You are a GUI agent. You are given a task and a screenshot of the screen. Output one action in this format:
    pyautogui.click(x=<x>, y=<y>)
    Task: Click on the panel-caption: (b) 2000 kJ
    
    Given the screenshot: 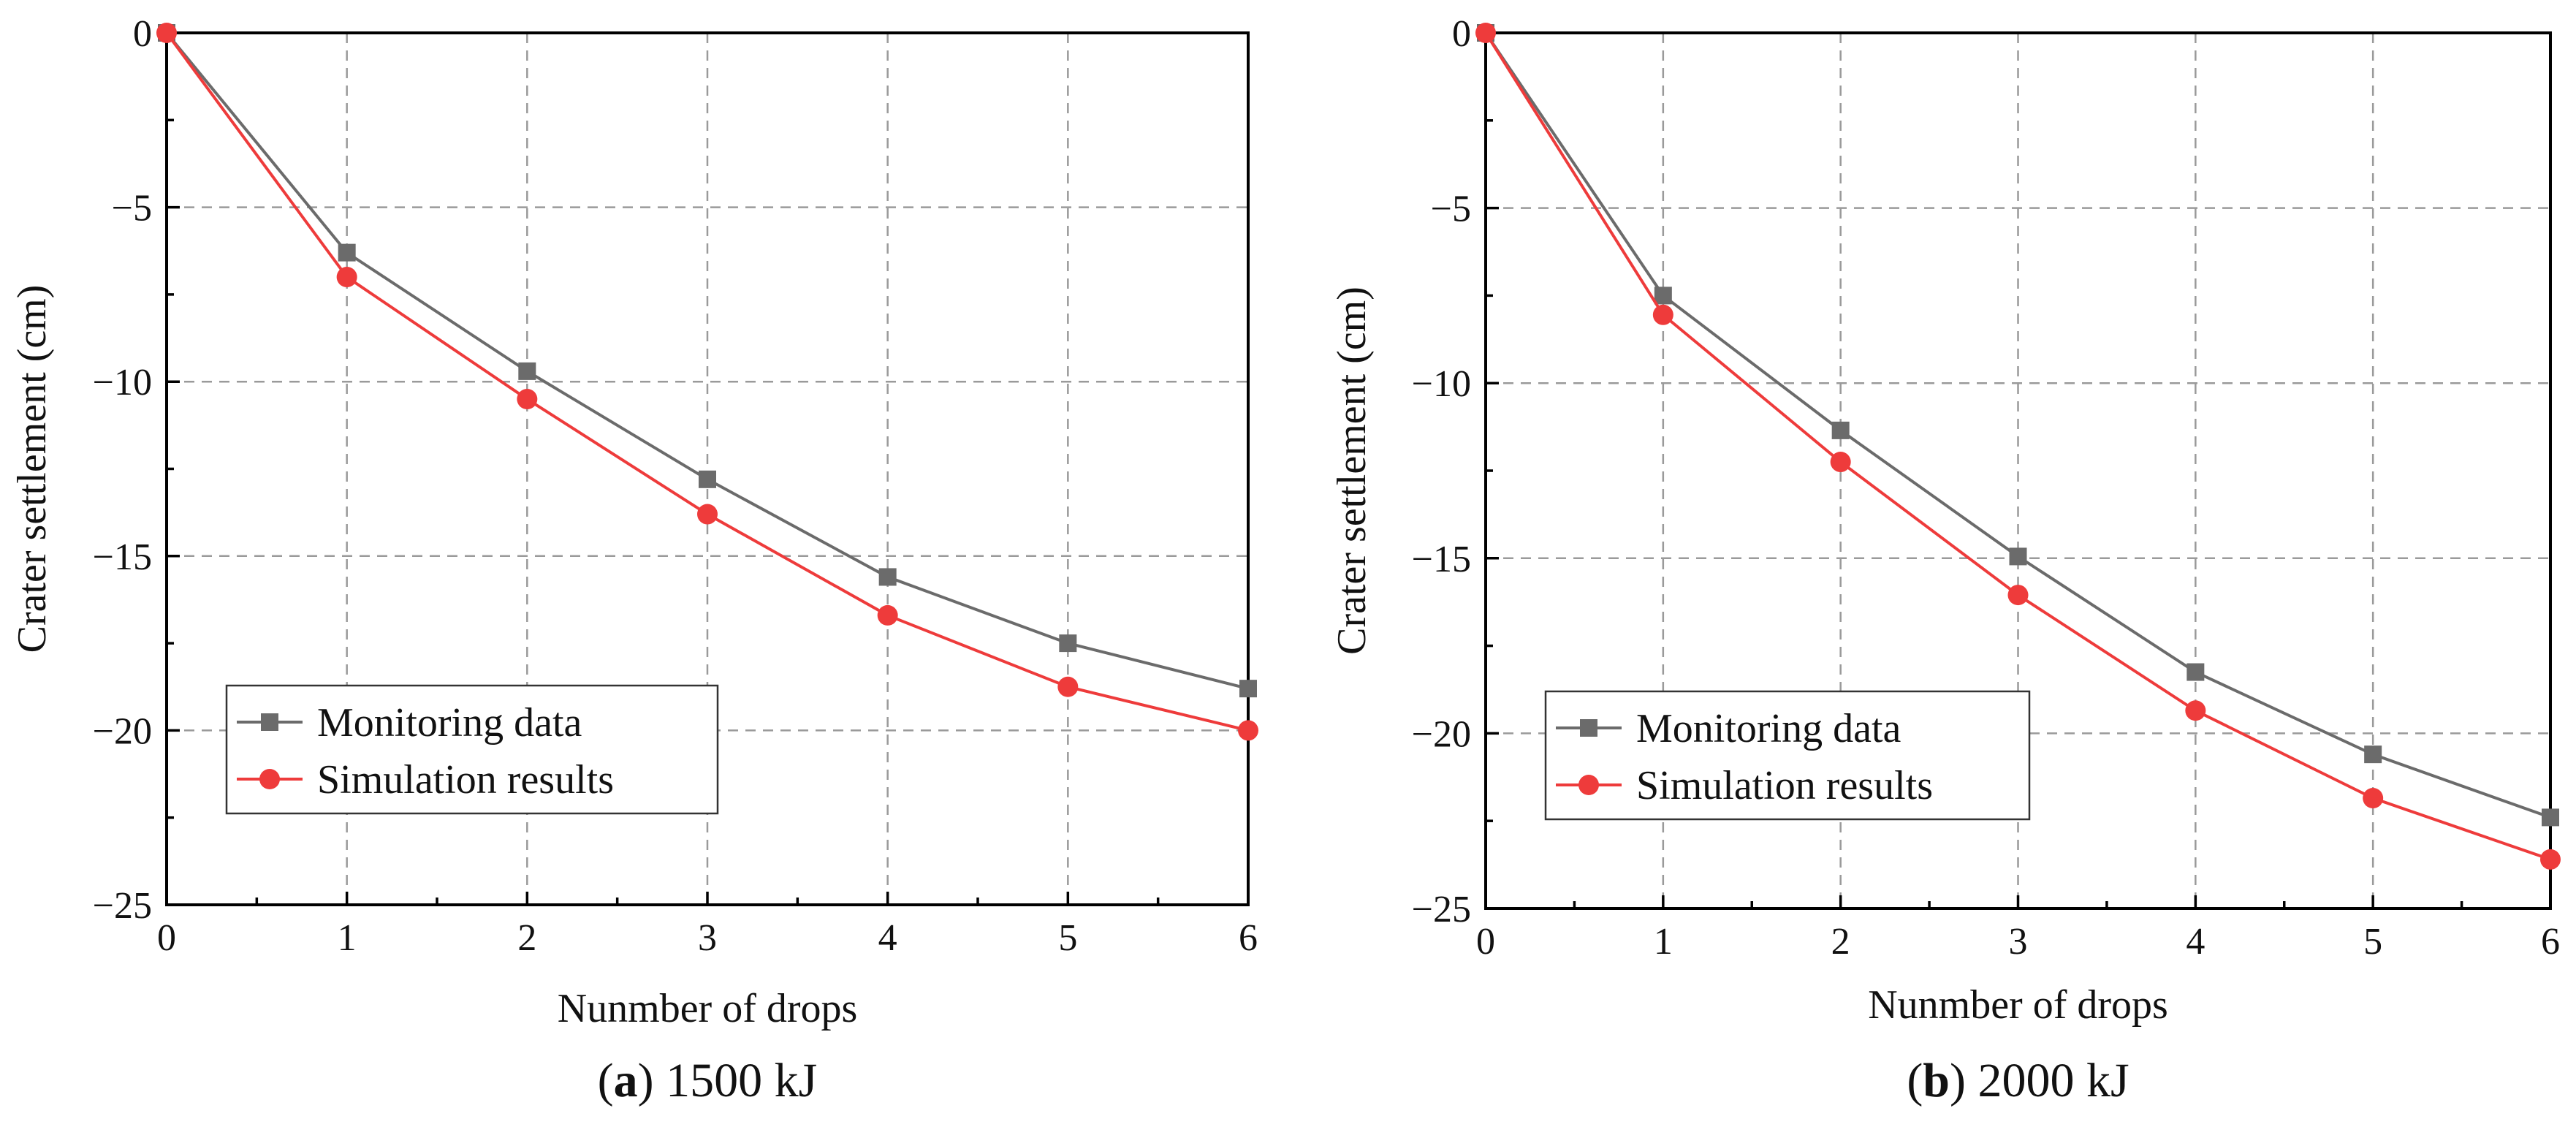 What is the action you would take?
    pyautogui.click(x=2018, y=1080)
    